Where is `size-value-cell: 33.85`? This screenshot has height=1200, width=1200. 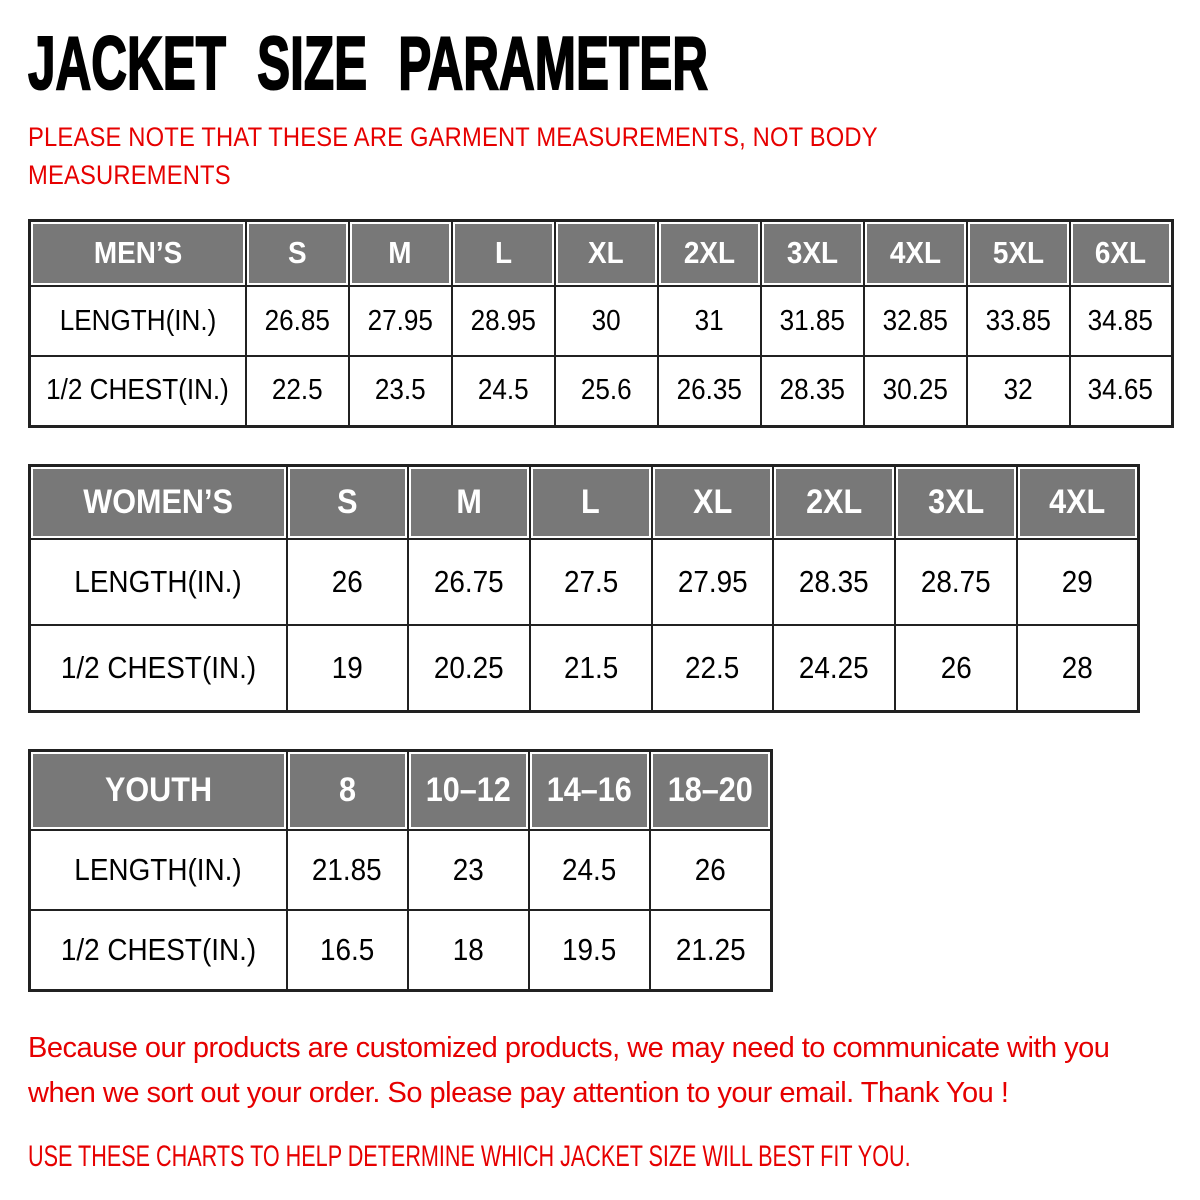 size-value-cell: 33.85 is located at coordinates (1018, 321).